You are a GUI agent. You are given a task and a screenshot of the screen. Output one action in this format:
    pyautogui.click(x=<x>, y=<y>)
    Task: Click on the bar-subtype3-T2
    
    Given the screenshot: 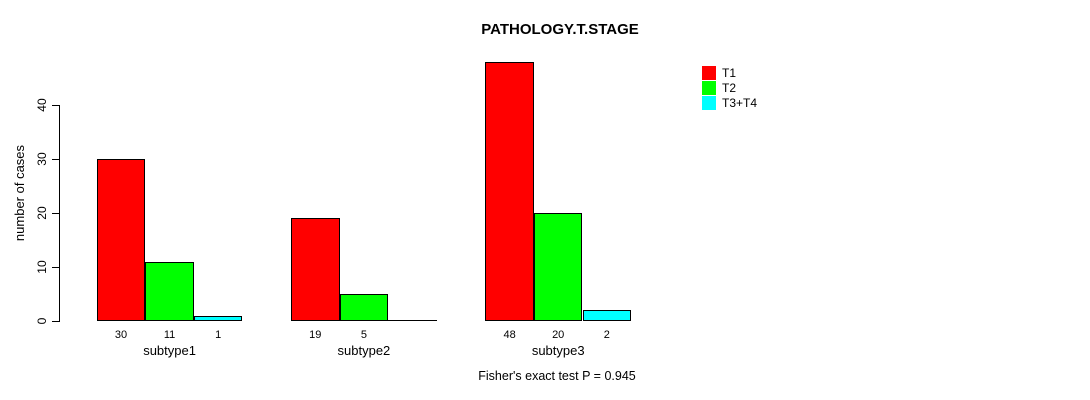 What is the action you would take?
    pyautogui.click(x=558, y=267)
    